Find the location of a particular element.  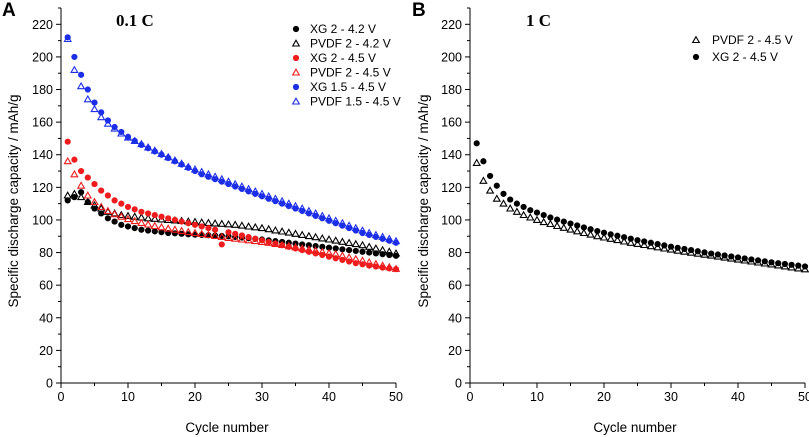

legend-label: PVDF 2 - 4.2 V is located at coordinates (350, 44).